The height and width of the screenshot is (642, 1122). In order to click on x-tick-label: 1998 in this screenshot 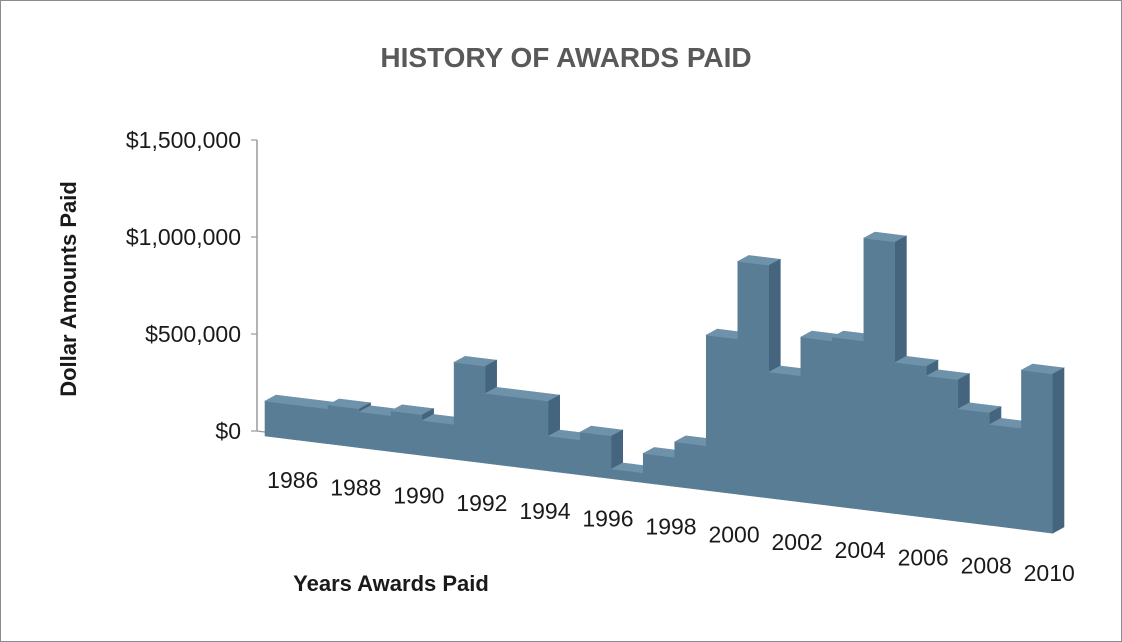, I will do `click(670, 527)`.